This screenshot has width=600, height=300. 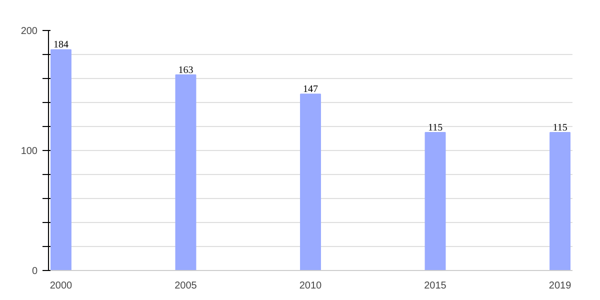 I want to click on x-tick-label: 2005, so click(x=186, y=286).